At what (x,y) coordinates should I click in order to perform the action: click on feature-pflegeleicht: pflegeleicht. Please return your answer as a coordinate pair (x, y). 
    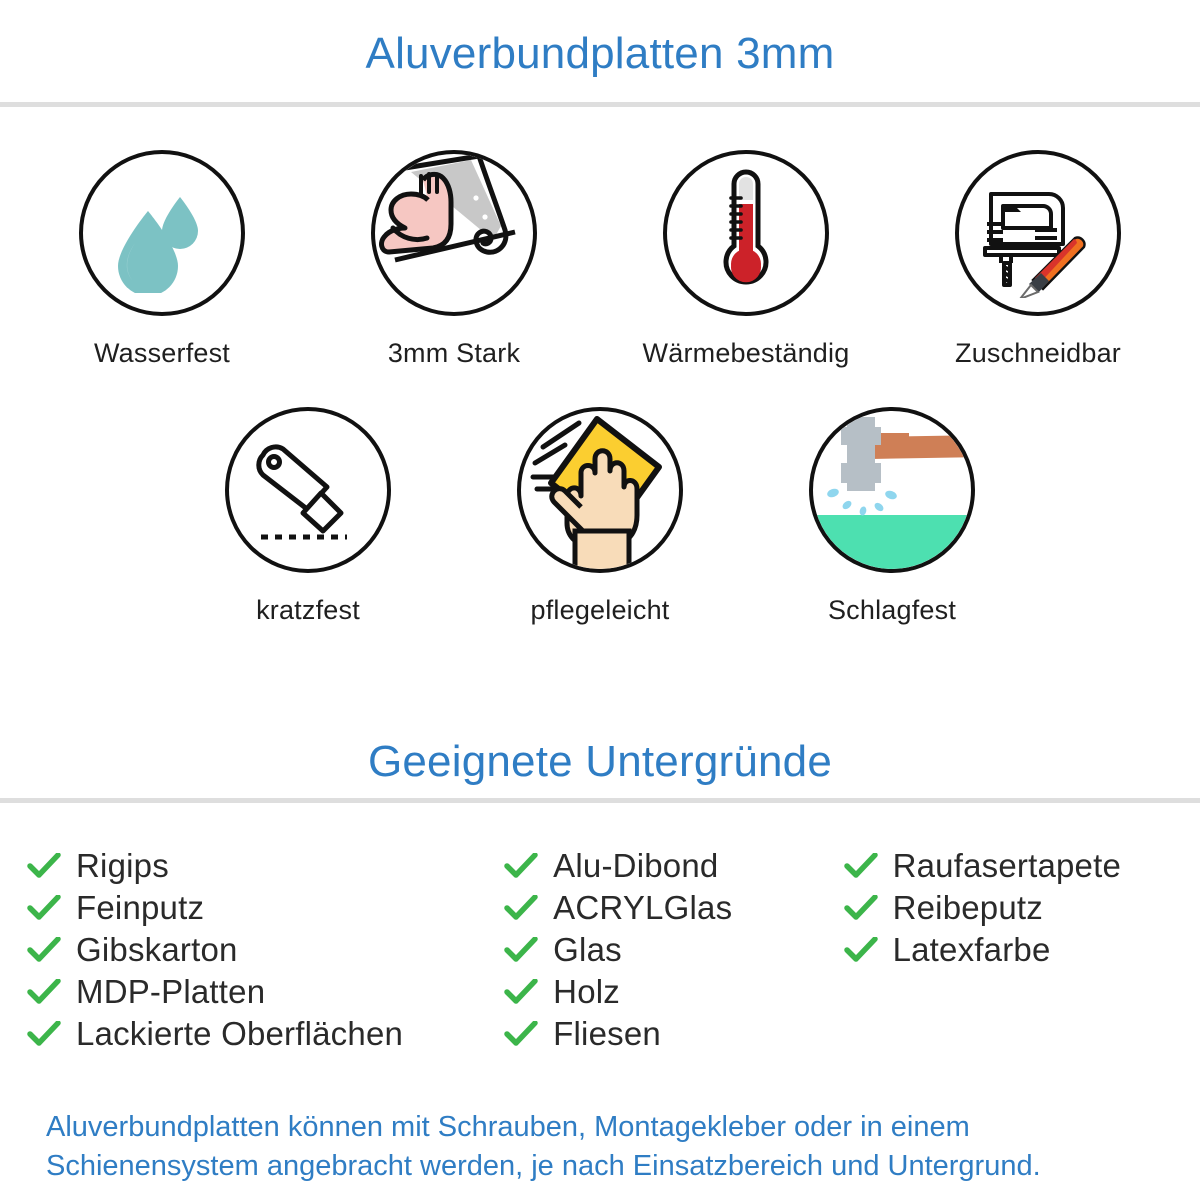
    Looking at the image, I should click on (600, 516).